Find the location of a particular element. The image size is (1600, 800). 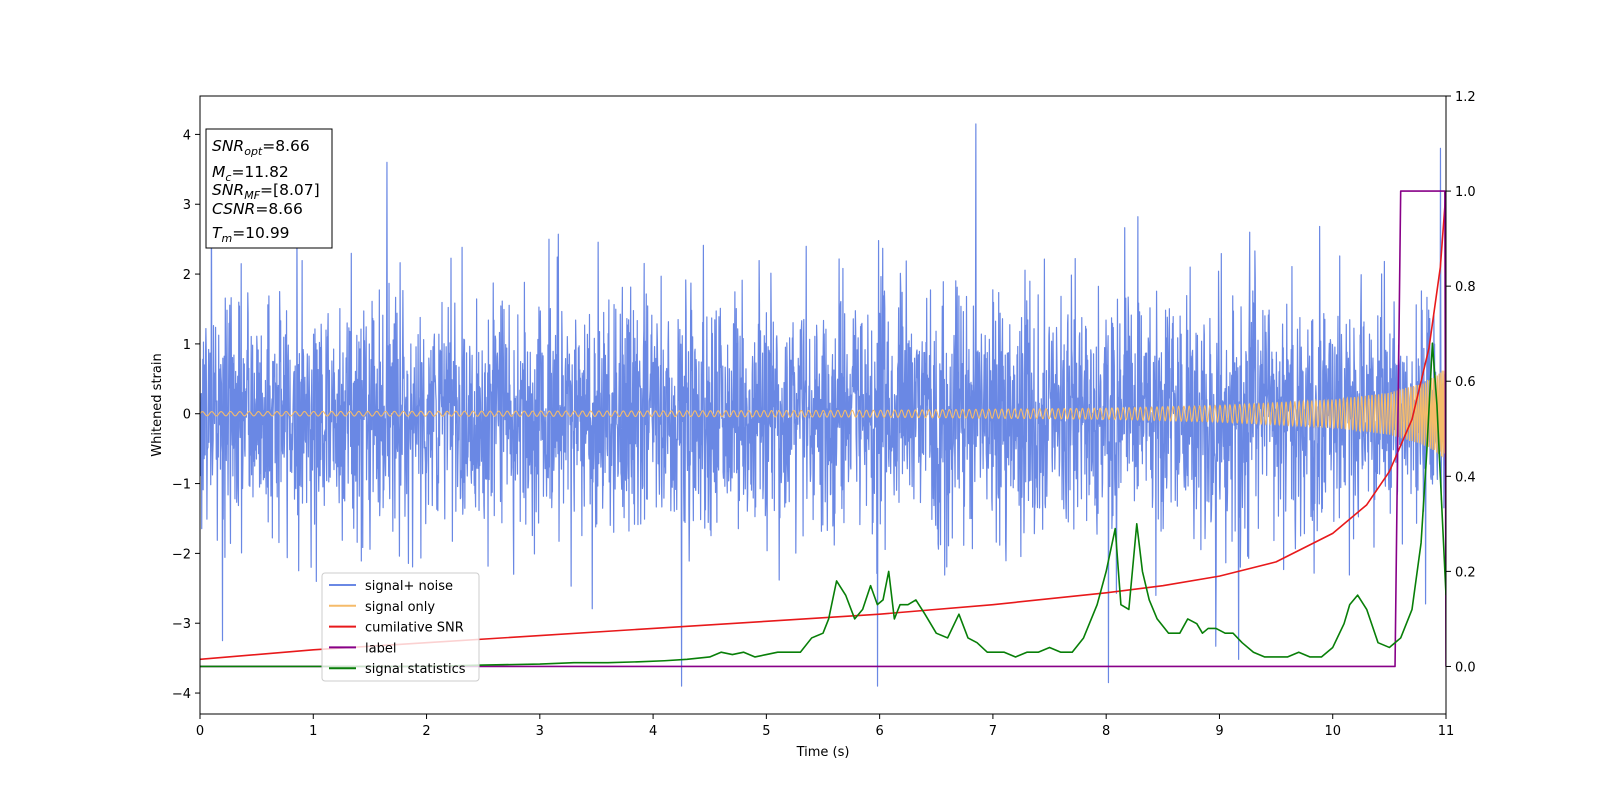

y-tick-label: 2 is located at coordinates (187, 275).